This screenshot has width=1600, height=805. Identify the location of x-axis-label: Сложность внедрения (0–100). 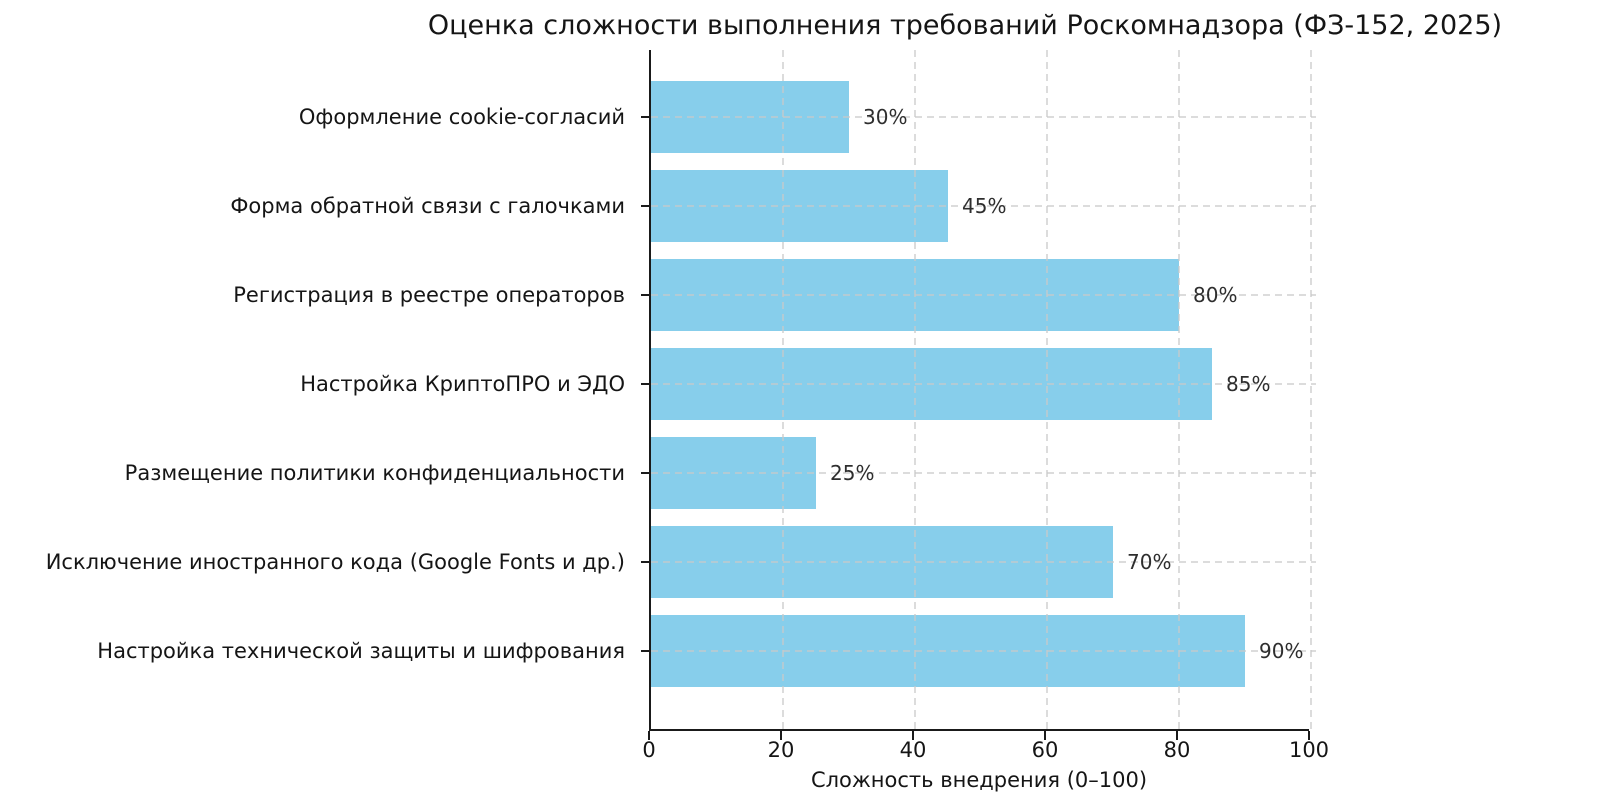
(979, 780).